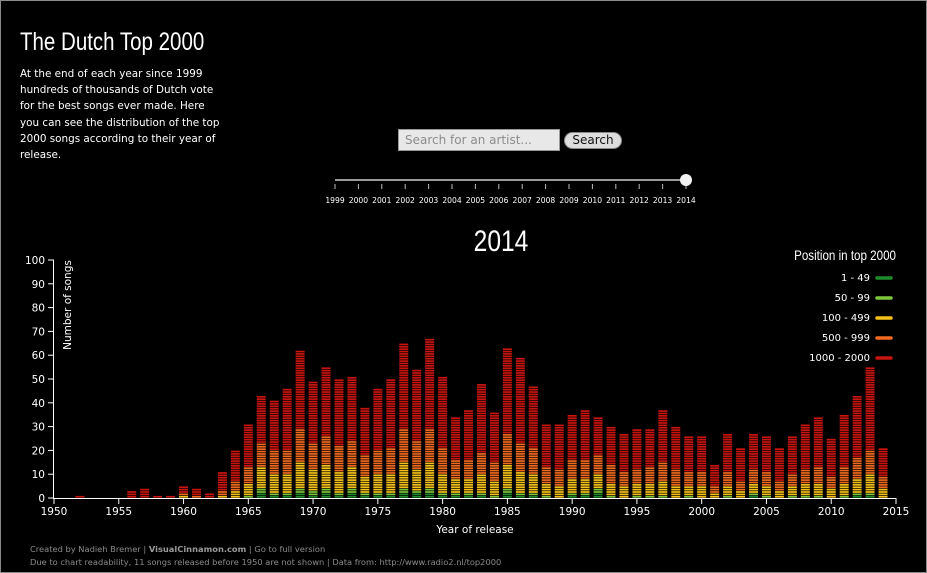 The width and height of the screenshot is (927, 573). Describe the element at coordinates (196, 493) in the screenshot. I see `bar-1961` at that location.